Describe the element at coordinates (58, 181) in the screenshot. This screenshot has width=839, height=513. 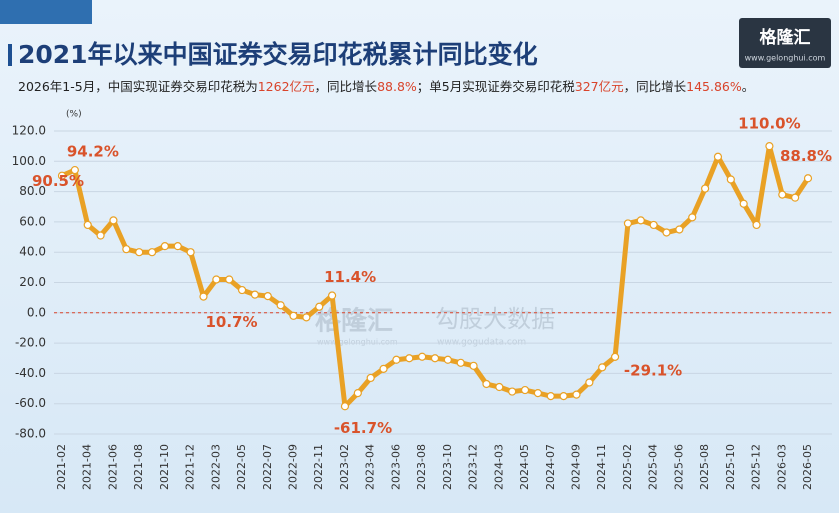
I see `data-label: 90.5%` at that location.